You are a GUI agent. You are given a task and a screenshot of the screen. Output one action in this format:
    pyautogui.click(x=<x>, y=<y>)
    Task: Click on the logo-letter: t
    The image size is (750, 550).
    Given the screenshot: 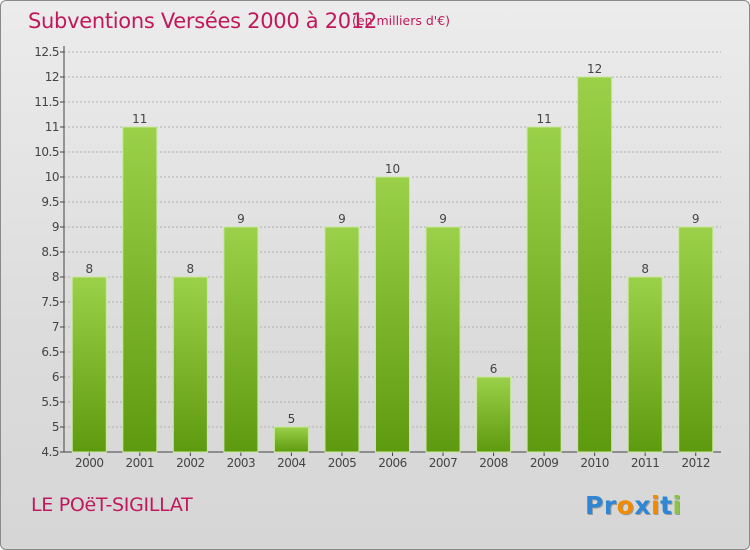 What is the action you would take?
    pyautogui.click(x=666, y=505)
    